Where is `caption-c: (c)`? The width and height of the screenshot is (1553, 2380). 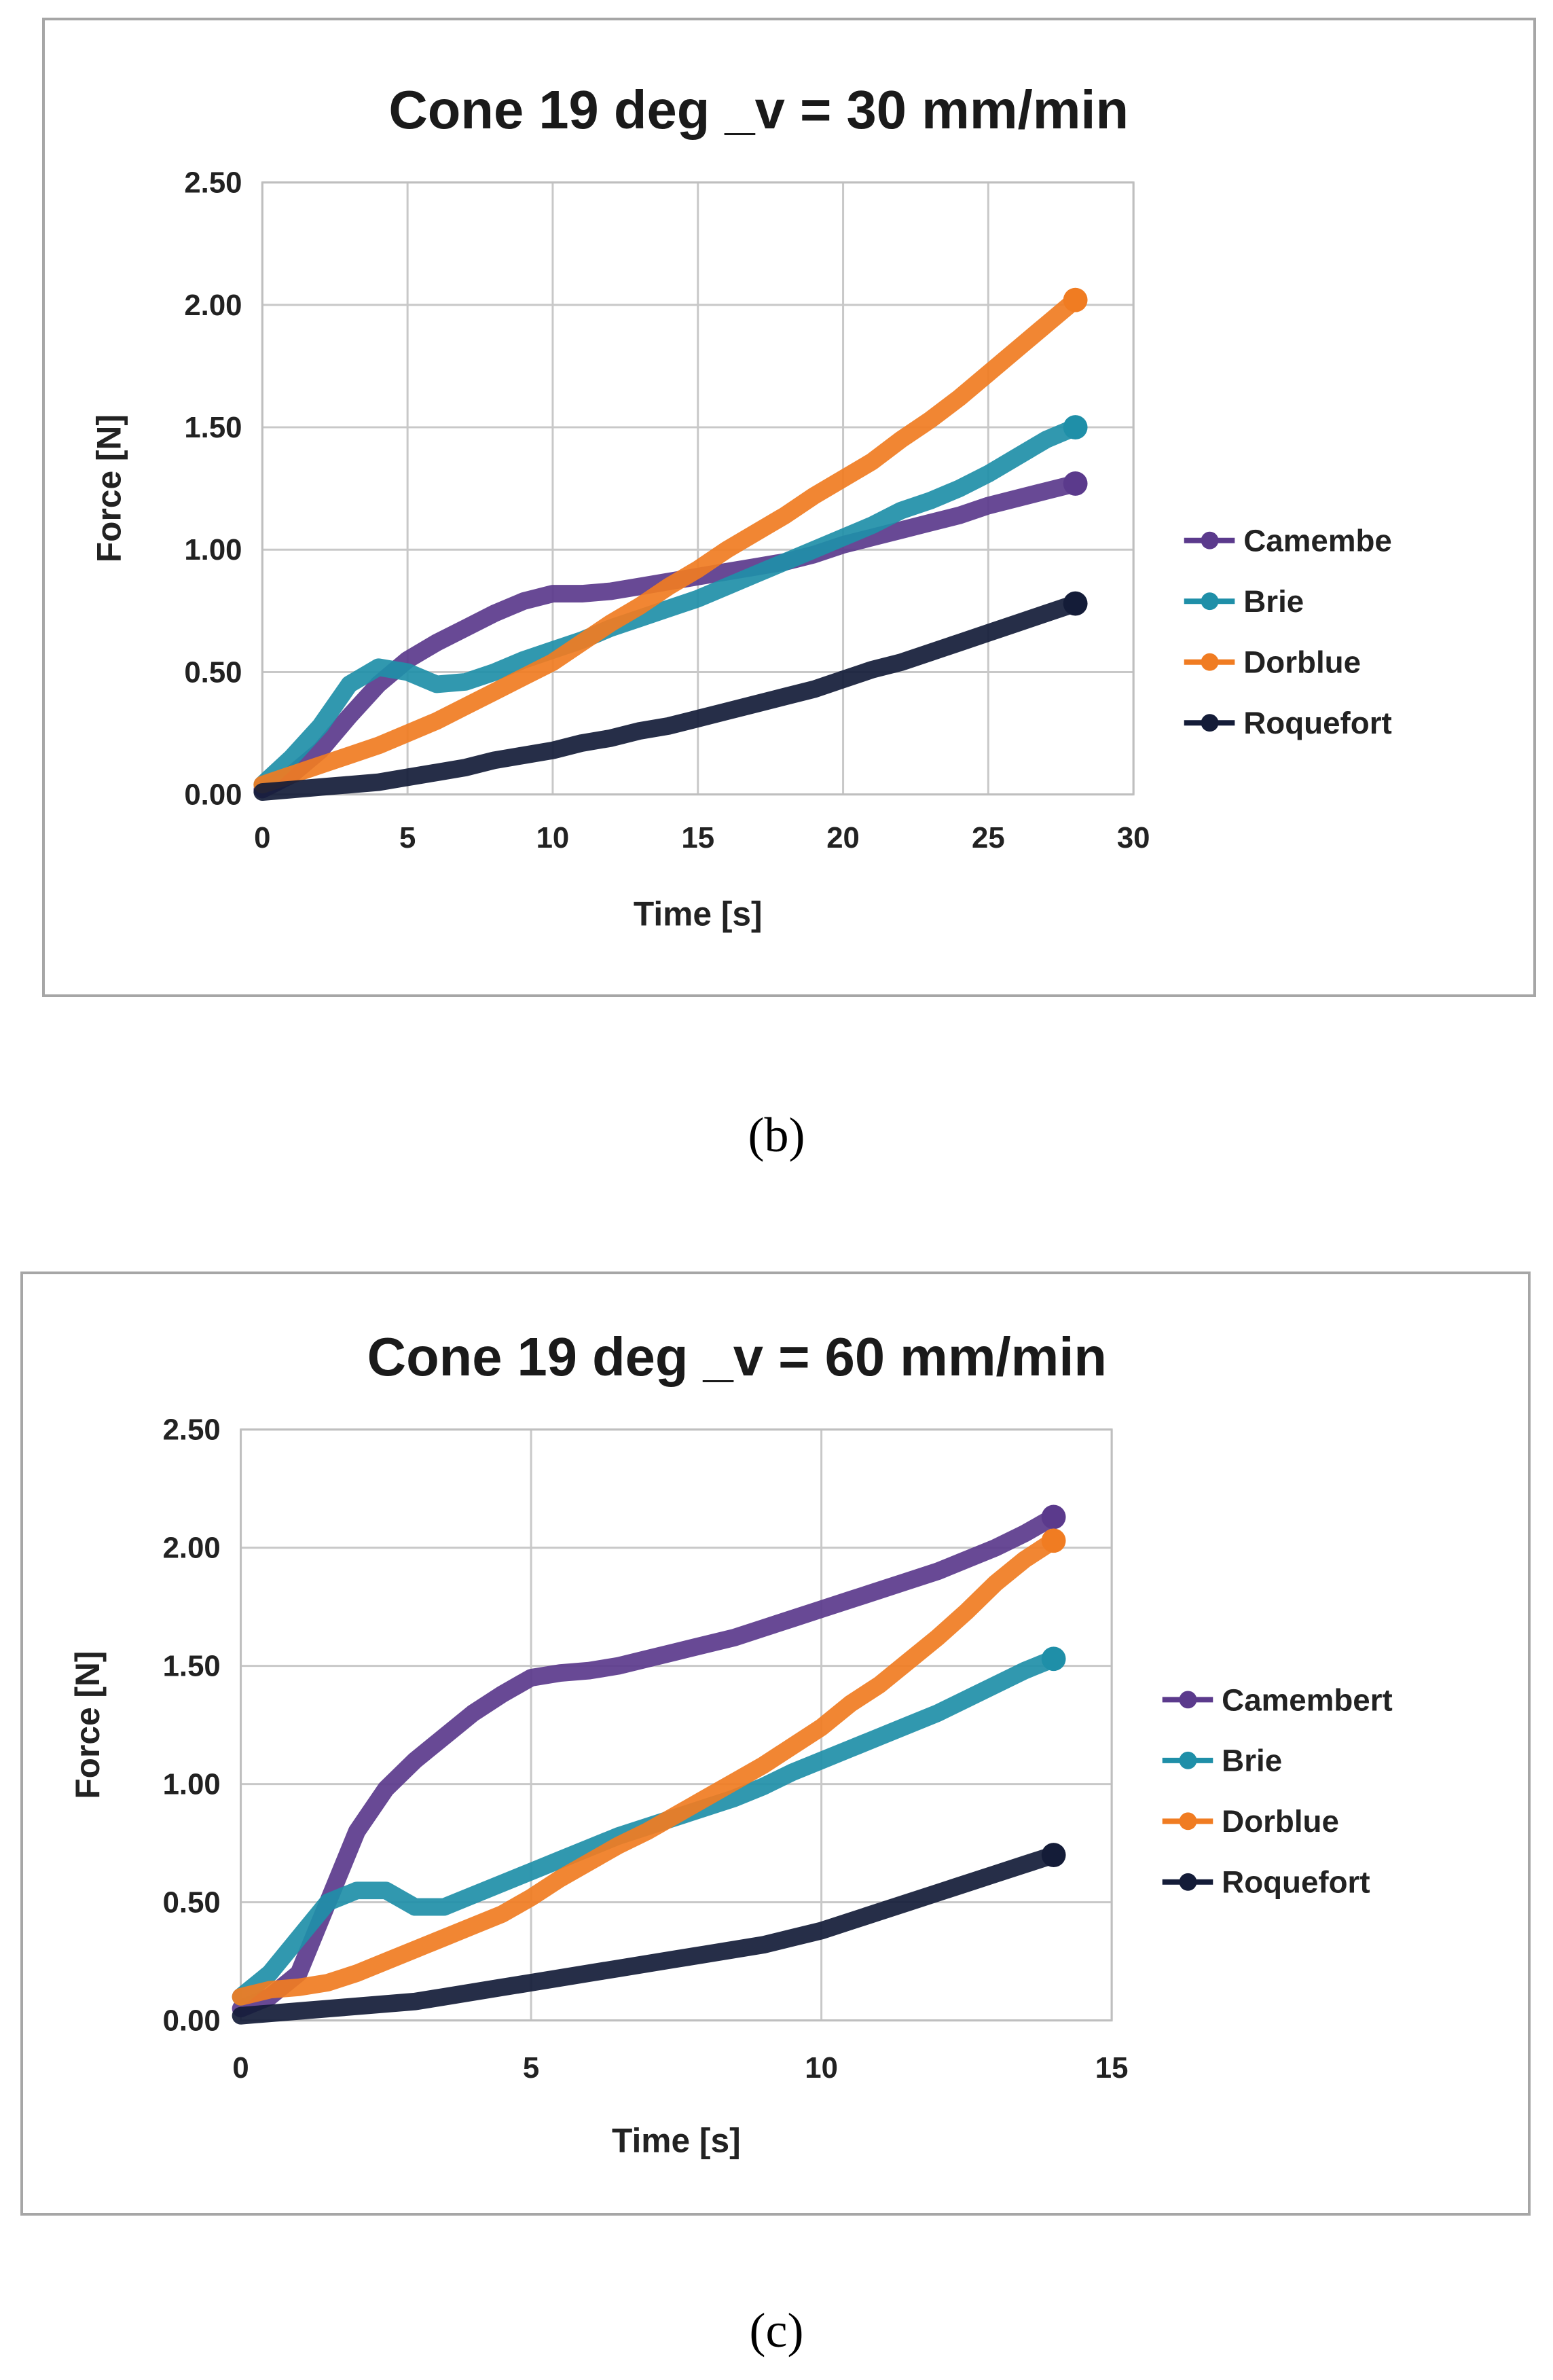 caption-c: (c) is located at coordinates (776, 2330).